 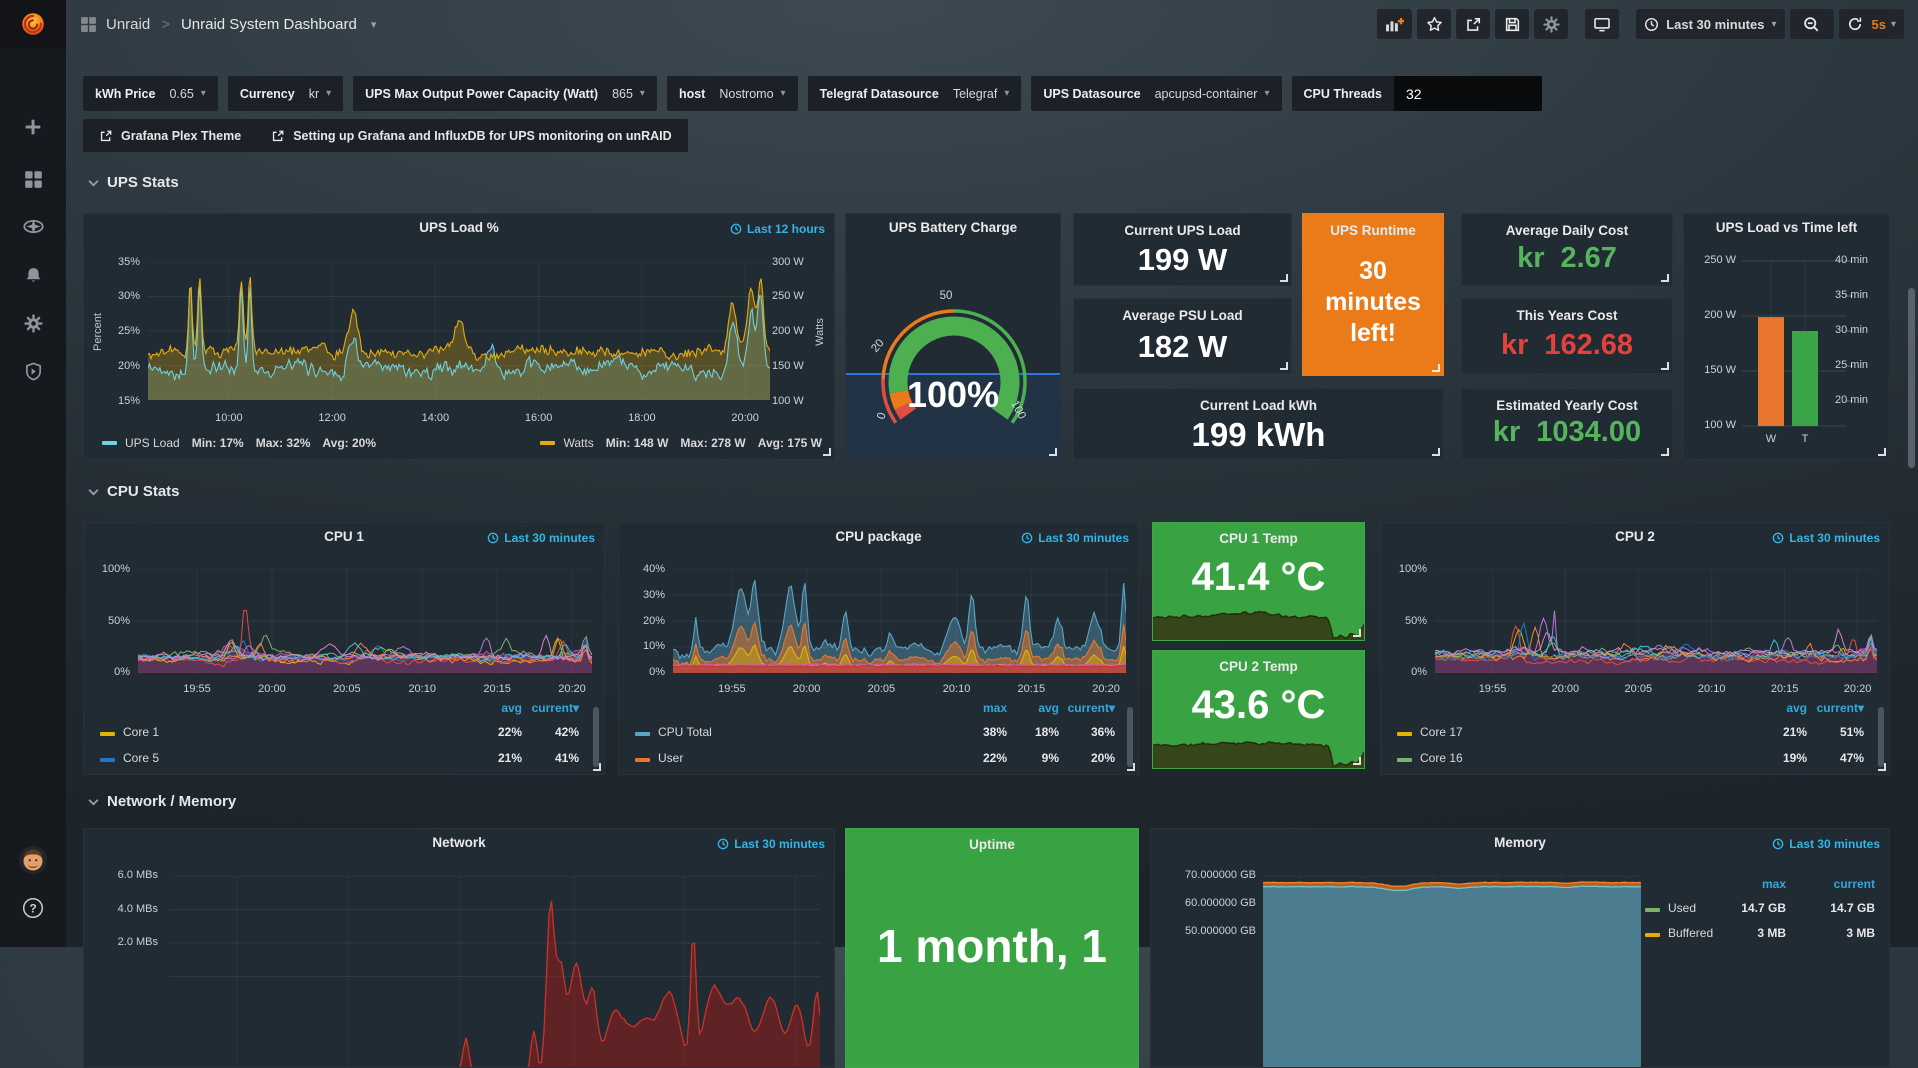 What do you see at coordinates (953, 227) in the screenshot?
I see `panel-title: UPS Battery Charge` at bounding box center [953, 227].